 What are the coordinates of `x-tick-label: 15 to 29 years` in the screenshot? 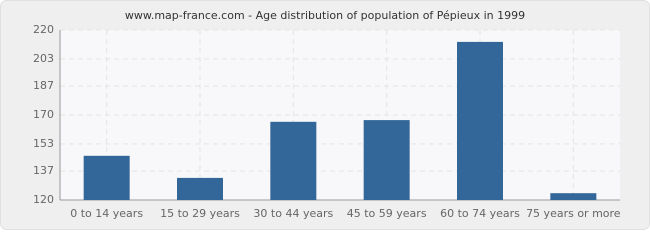 It's located at (200, 213).